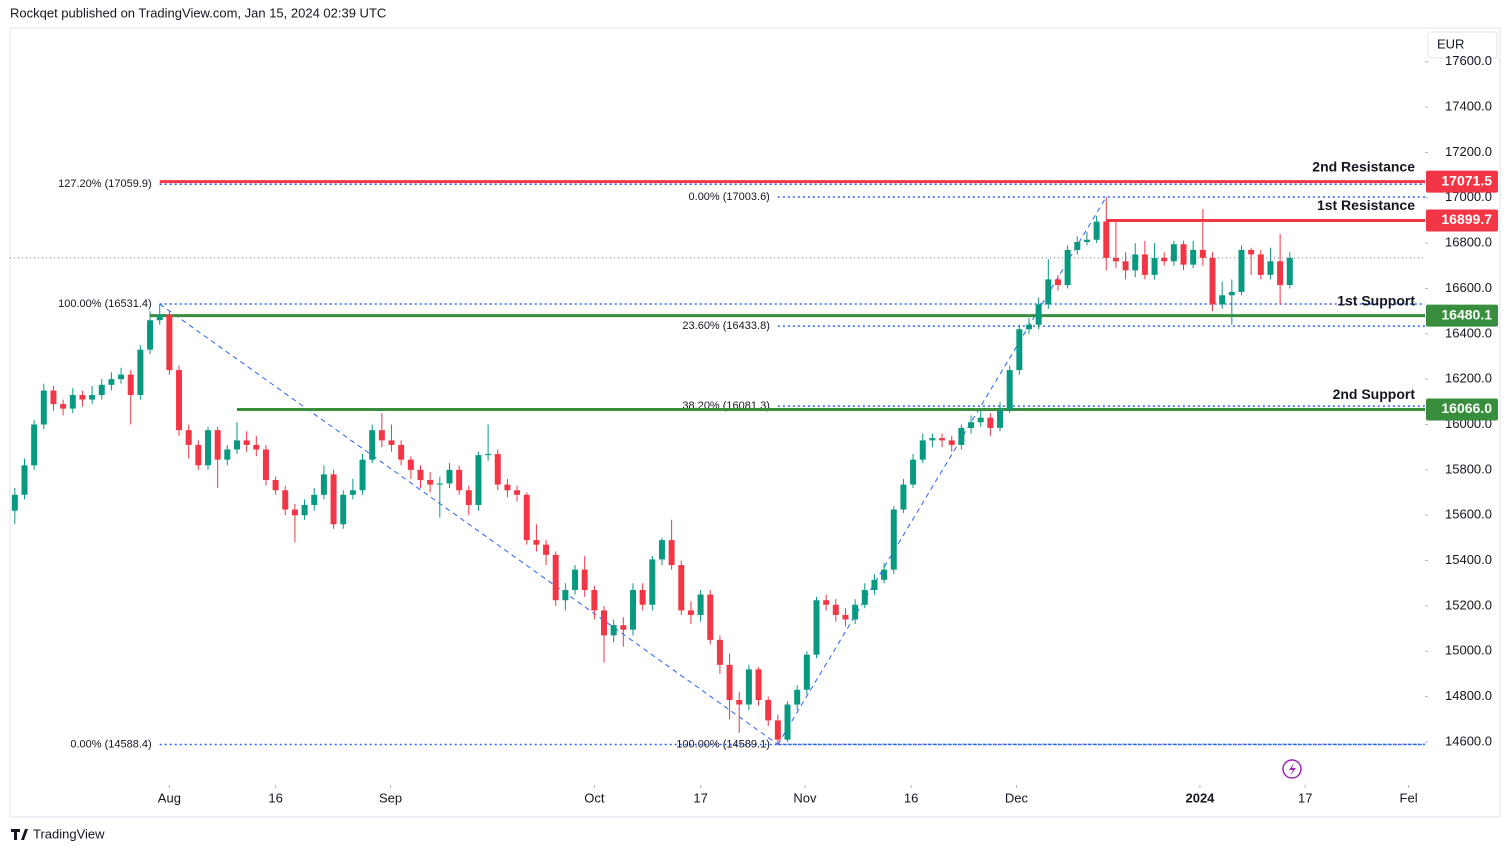 Image resolution: width=1512 pixels, height=853 pixels. I want to click on x-tick-label: Aug, so click(169, 797).